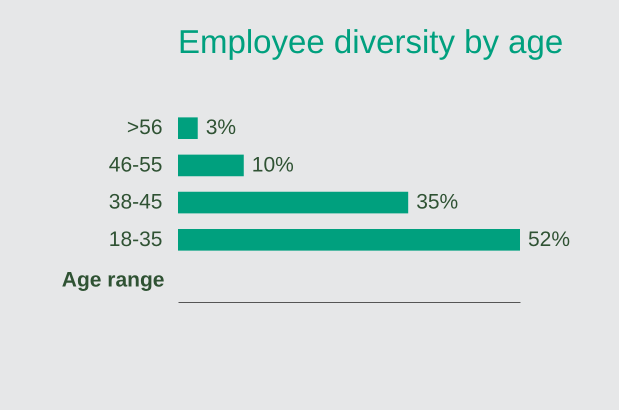 The image size is (619, 410). I want to click on data-label: 10%, so click(273, 164).